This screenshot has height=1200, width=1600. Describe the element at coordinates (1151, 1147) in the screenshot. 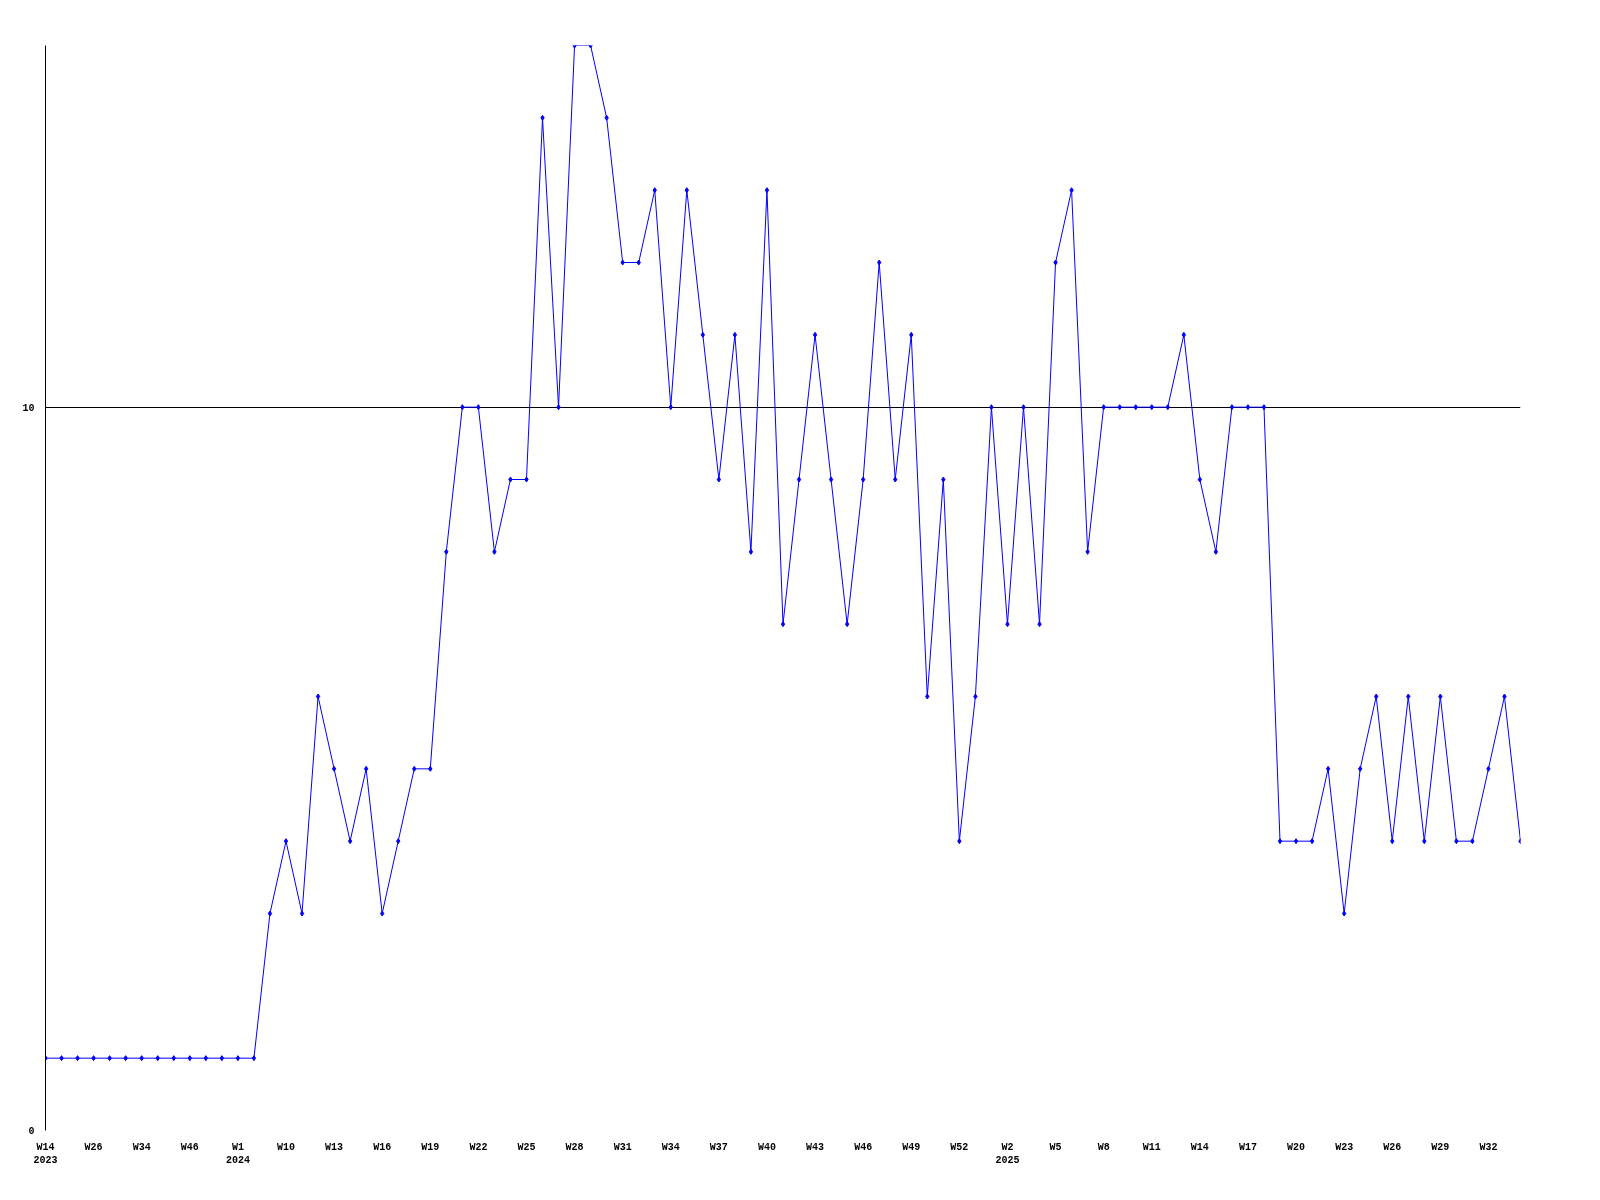

I see `x-tick-label: W11` at that location.